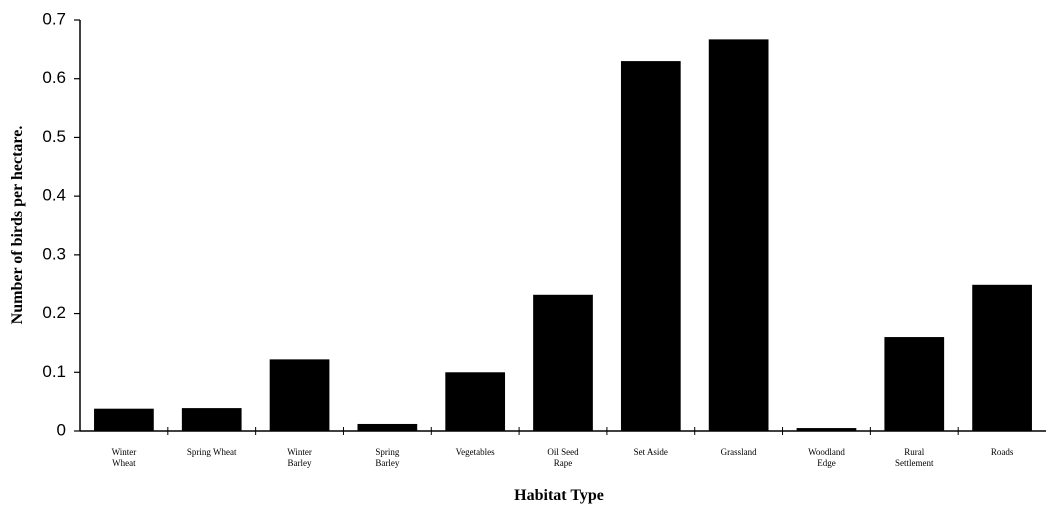  Describe the element at coordinates (299, 457) in the screenshot. I see `x-tick-label: Winter Barley` at that location.